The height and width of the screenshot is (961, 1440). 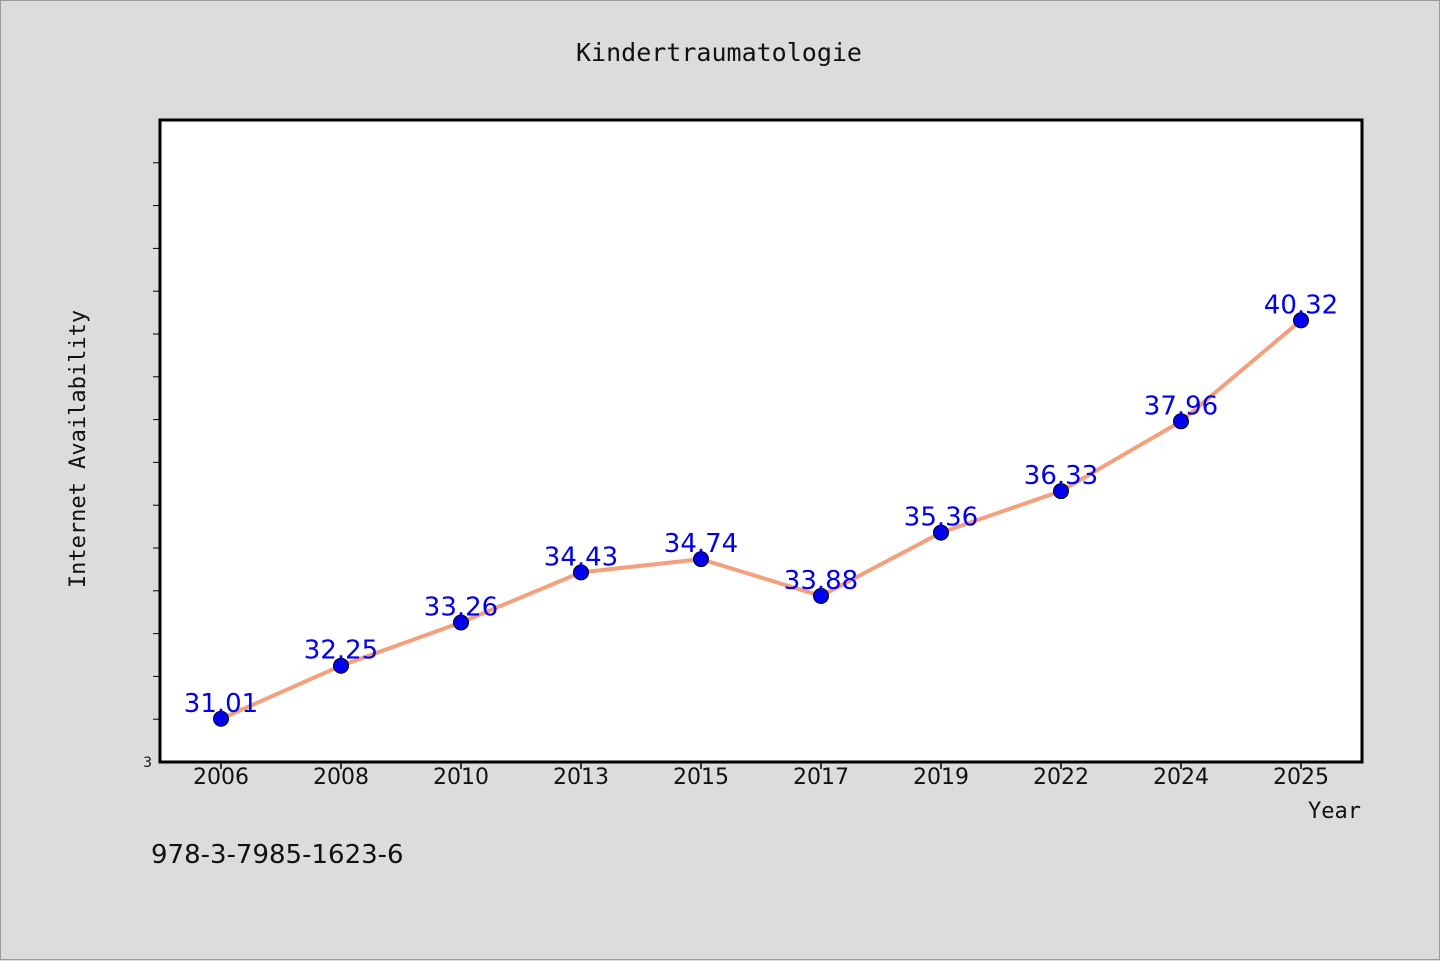 I want to click on data-label: 34.74, so click(x=701, y=544).